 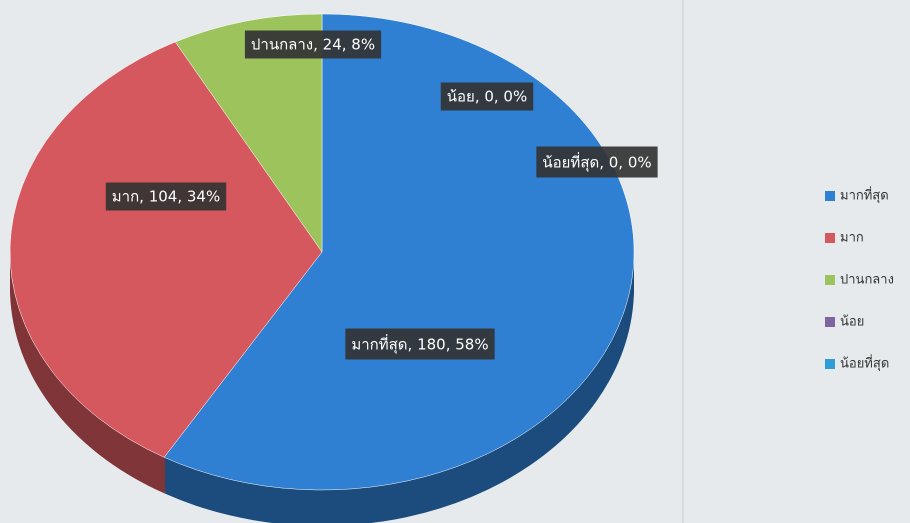 I want to click on data-label: มากที่สุด, 180, 58%, so click(x=420, y=344).